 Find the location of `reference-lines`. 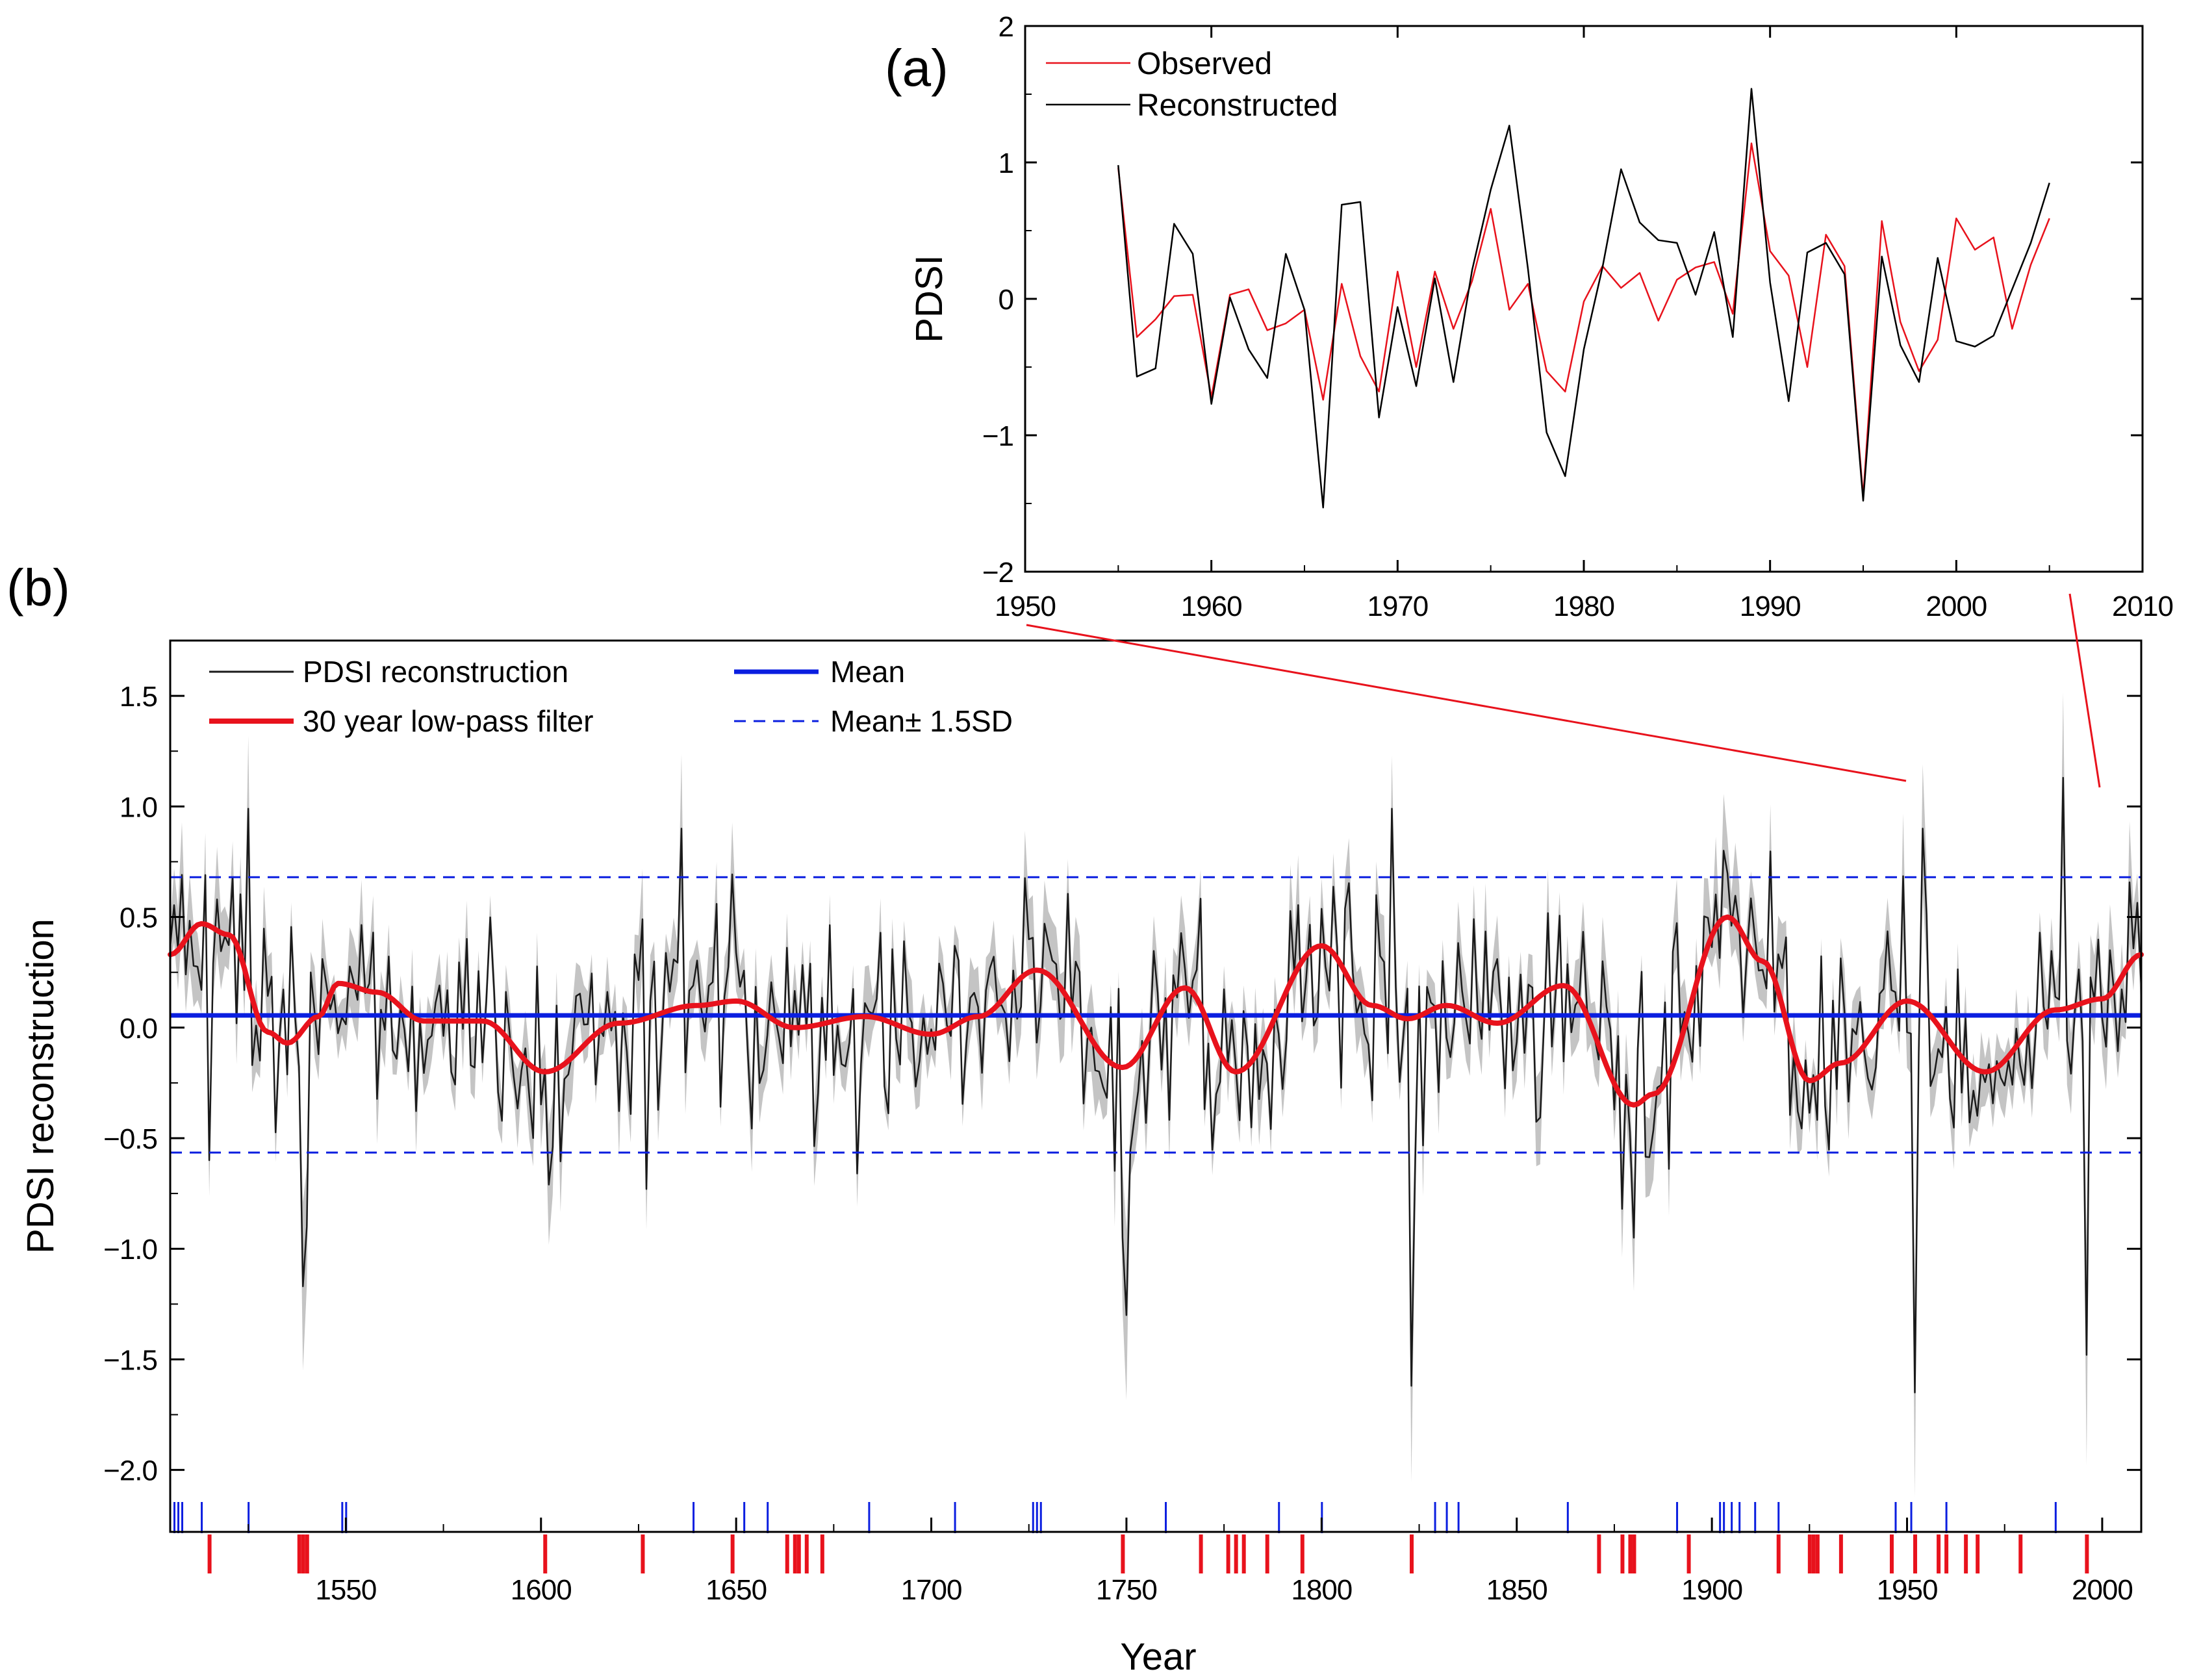

reference-lines is located at coordinates (1155, 1015).